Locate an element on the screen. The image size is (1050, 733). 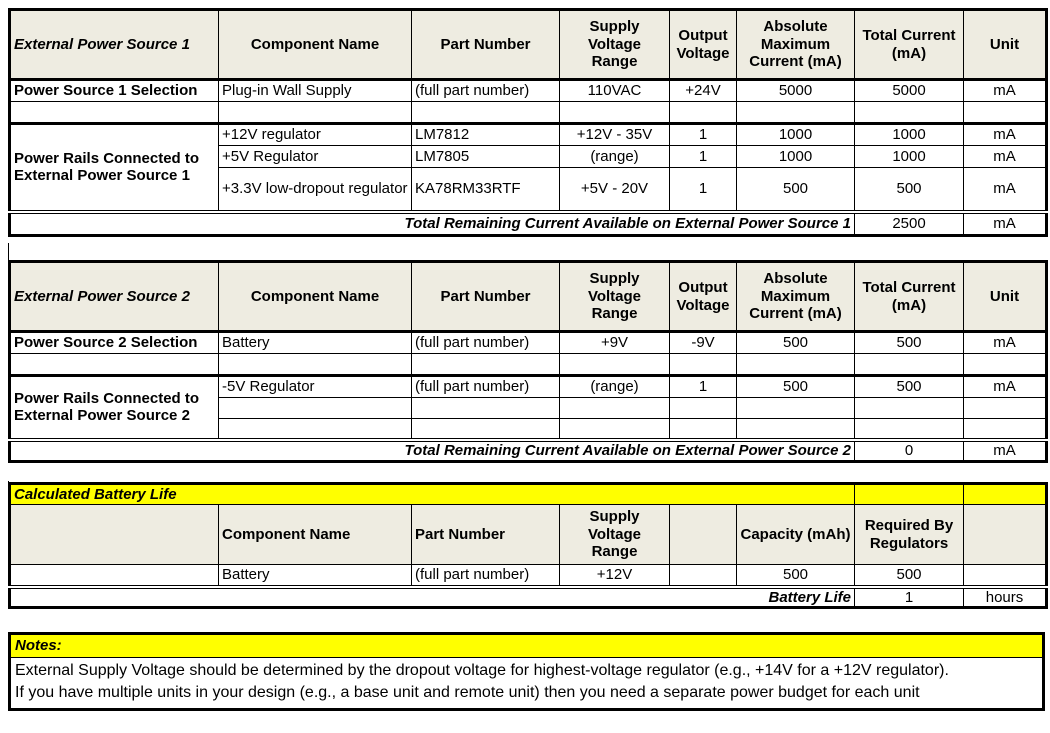
cell-output-voltage: -9V is located at coordinates (703, 342).